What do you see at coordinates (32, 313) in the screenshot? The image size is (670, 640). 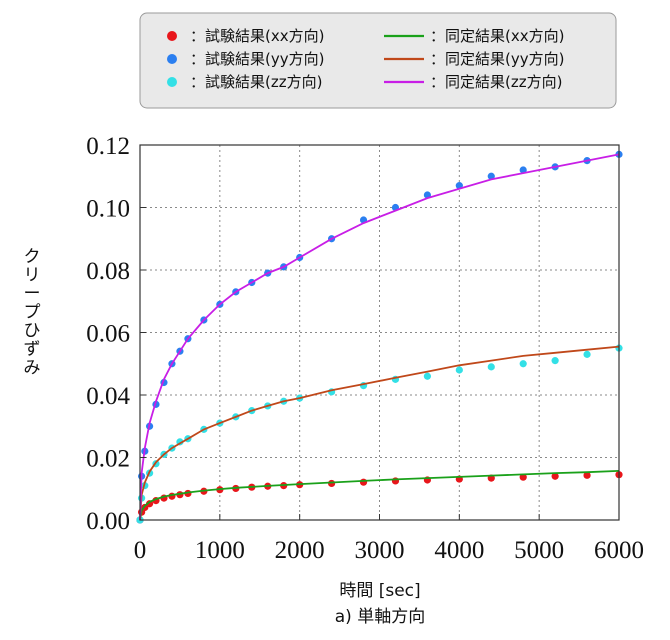 I see `y-axis-title-char: プ` at bounding box center [32, 313].